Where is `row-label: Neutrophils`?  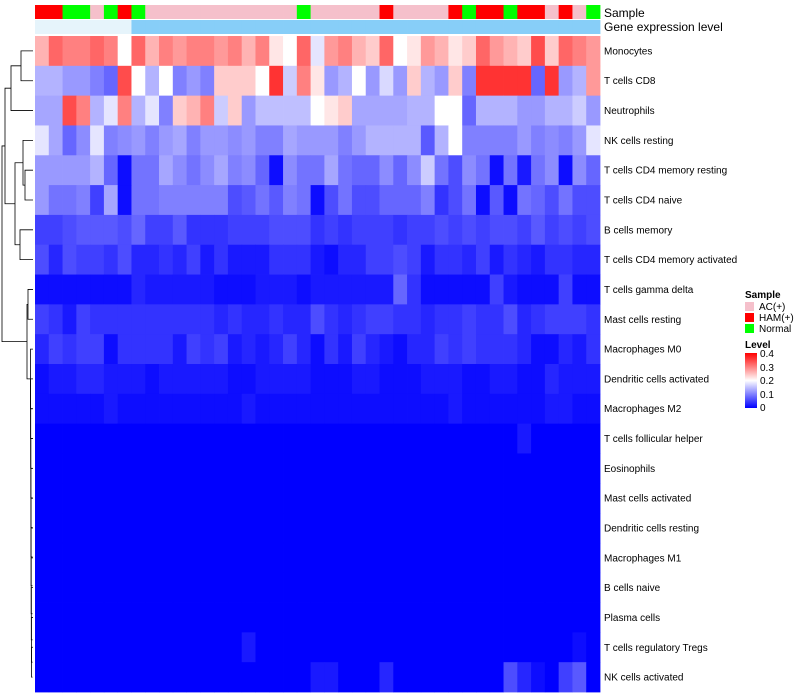 row-label: Neutrophils is located at coordinates (629, 111).